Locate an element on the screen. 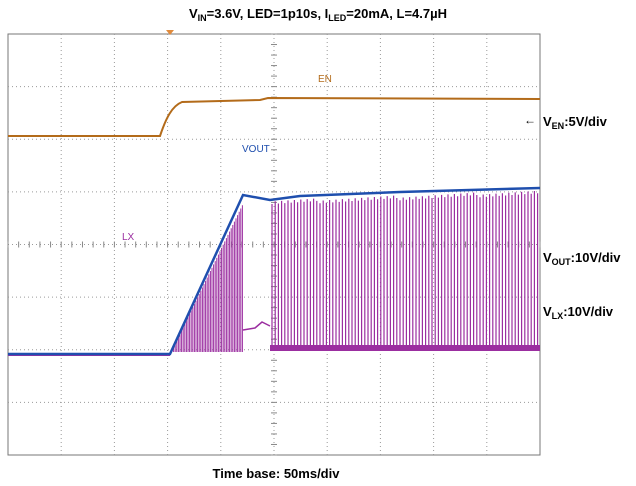 Image resolution: width=636 pixels, height=486 pixels. scale-sub: OUT is located at coordinates (562, 262).